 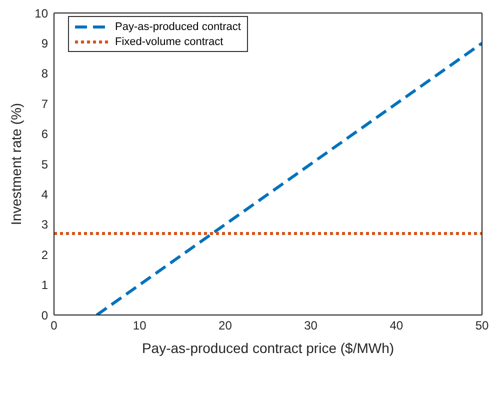 What do you see at coordinates (268, 348) in the screenshot?
I see `x-axis-title: Pay-as-produced contract price ($/MWh)` at bounding box center [268, 348].